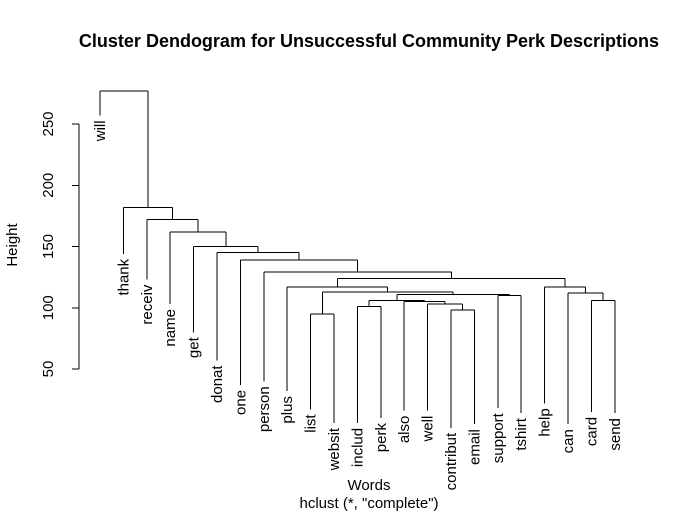 The width and height of the screenshot is (700, 515). I want to click on x-axis-title: Words, so click(368, 485).